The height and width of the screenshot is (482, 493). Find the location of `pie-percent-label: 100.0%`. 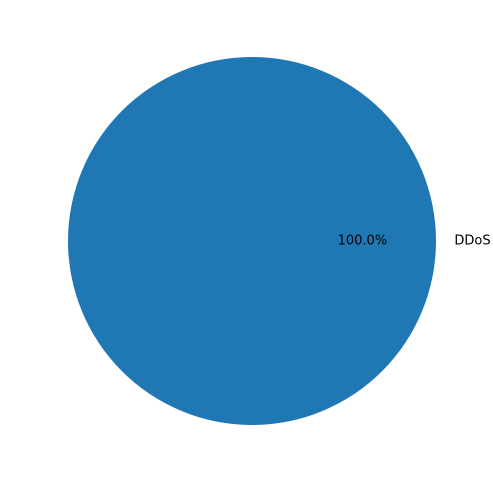

pie-percent-label: 100.0% is located at coordinates (363, 241).